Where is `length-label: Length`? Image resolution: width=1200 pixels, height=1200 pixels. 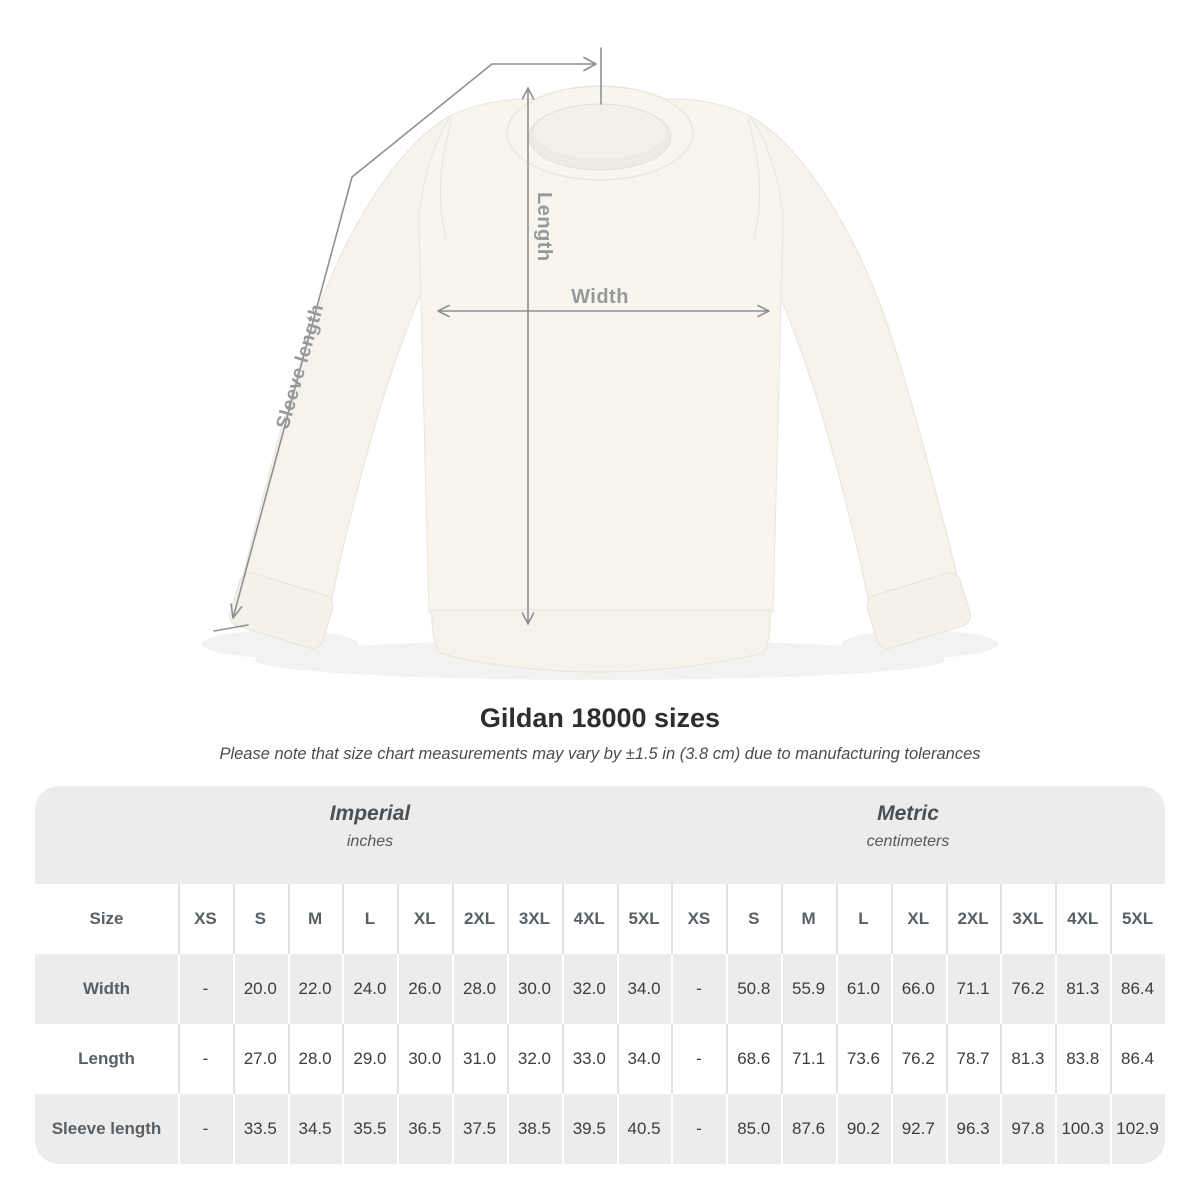 length-label: Length is located at coordinates (544, 227).